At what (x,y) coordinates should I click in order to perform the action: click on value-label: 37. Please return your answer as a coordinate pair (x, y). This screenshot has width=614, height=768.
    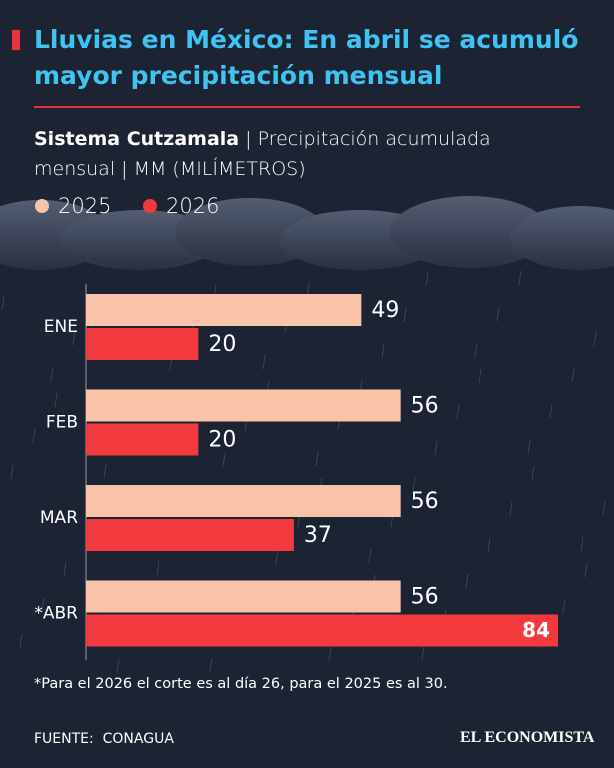
    Looking at the image, I should click on (318, 535).